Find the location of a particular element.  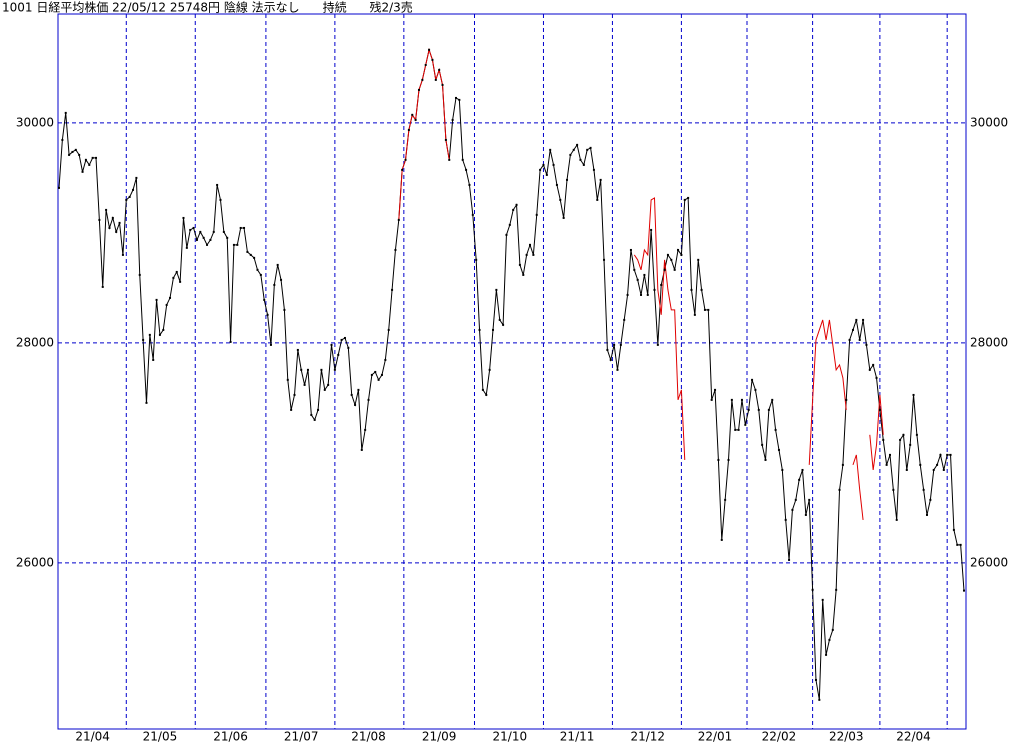

y-tick-label-right: 30000 is located at coordinates (989, 122).